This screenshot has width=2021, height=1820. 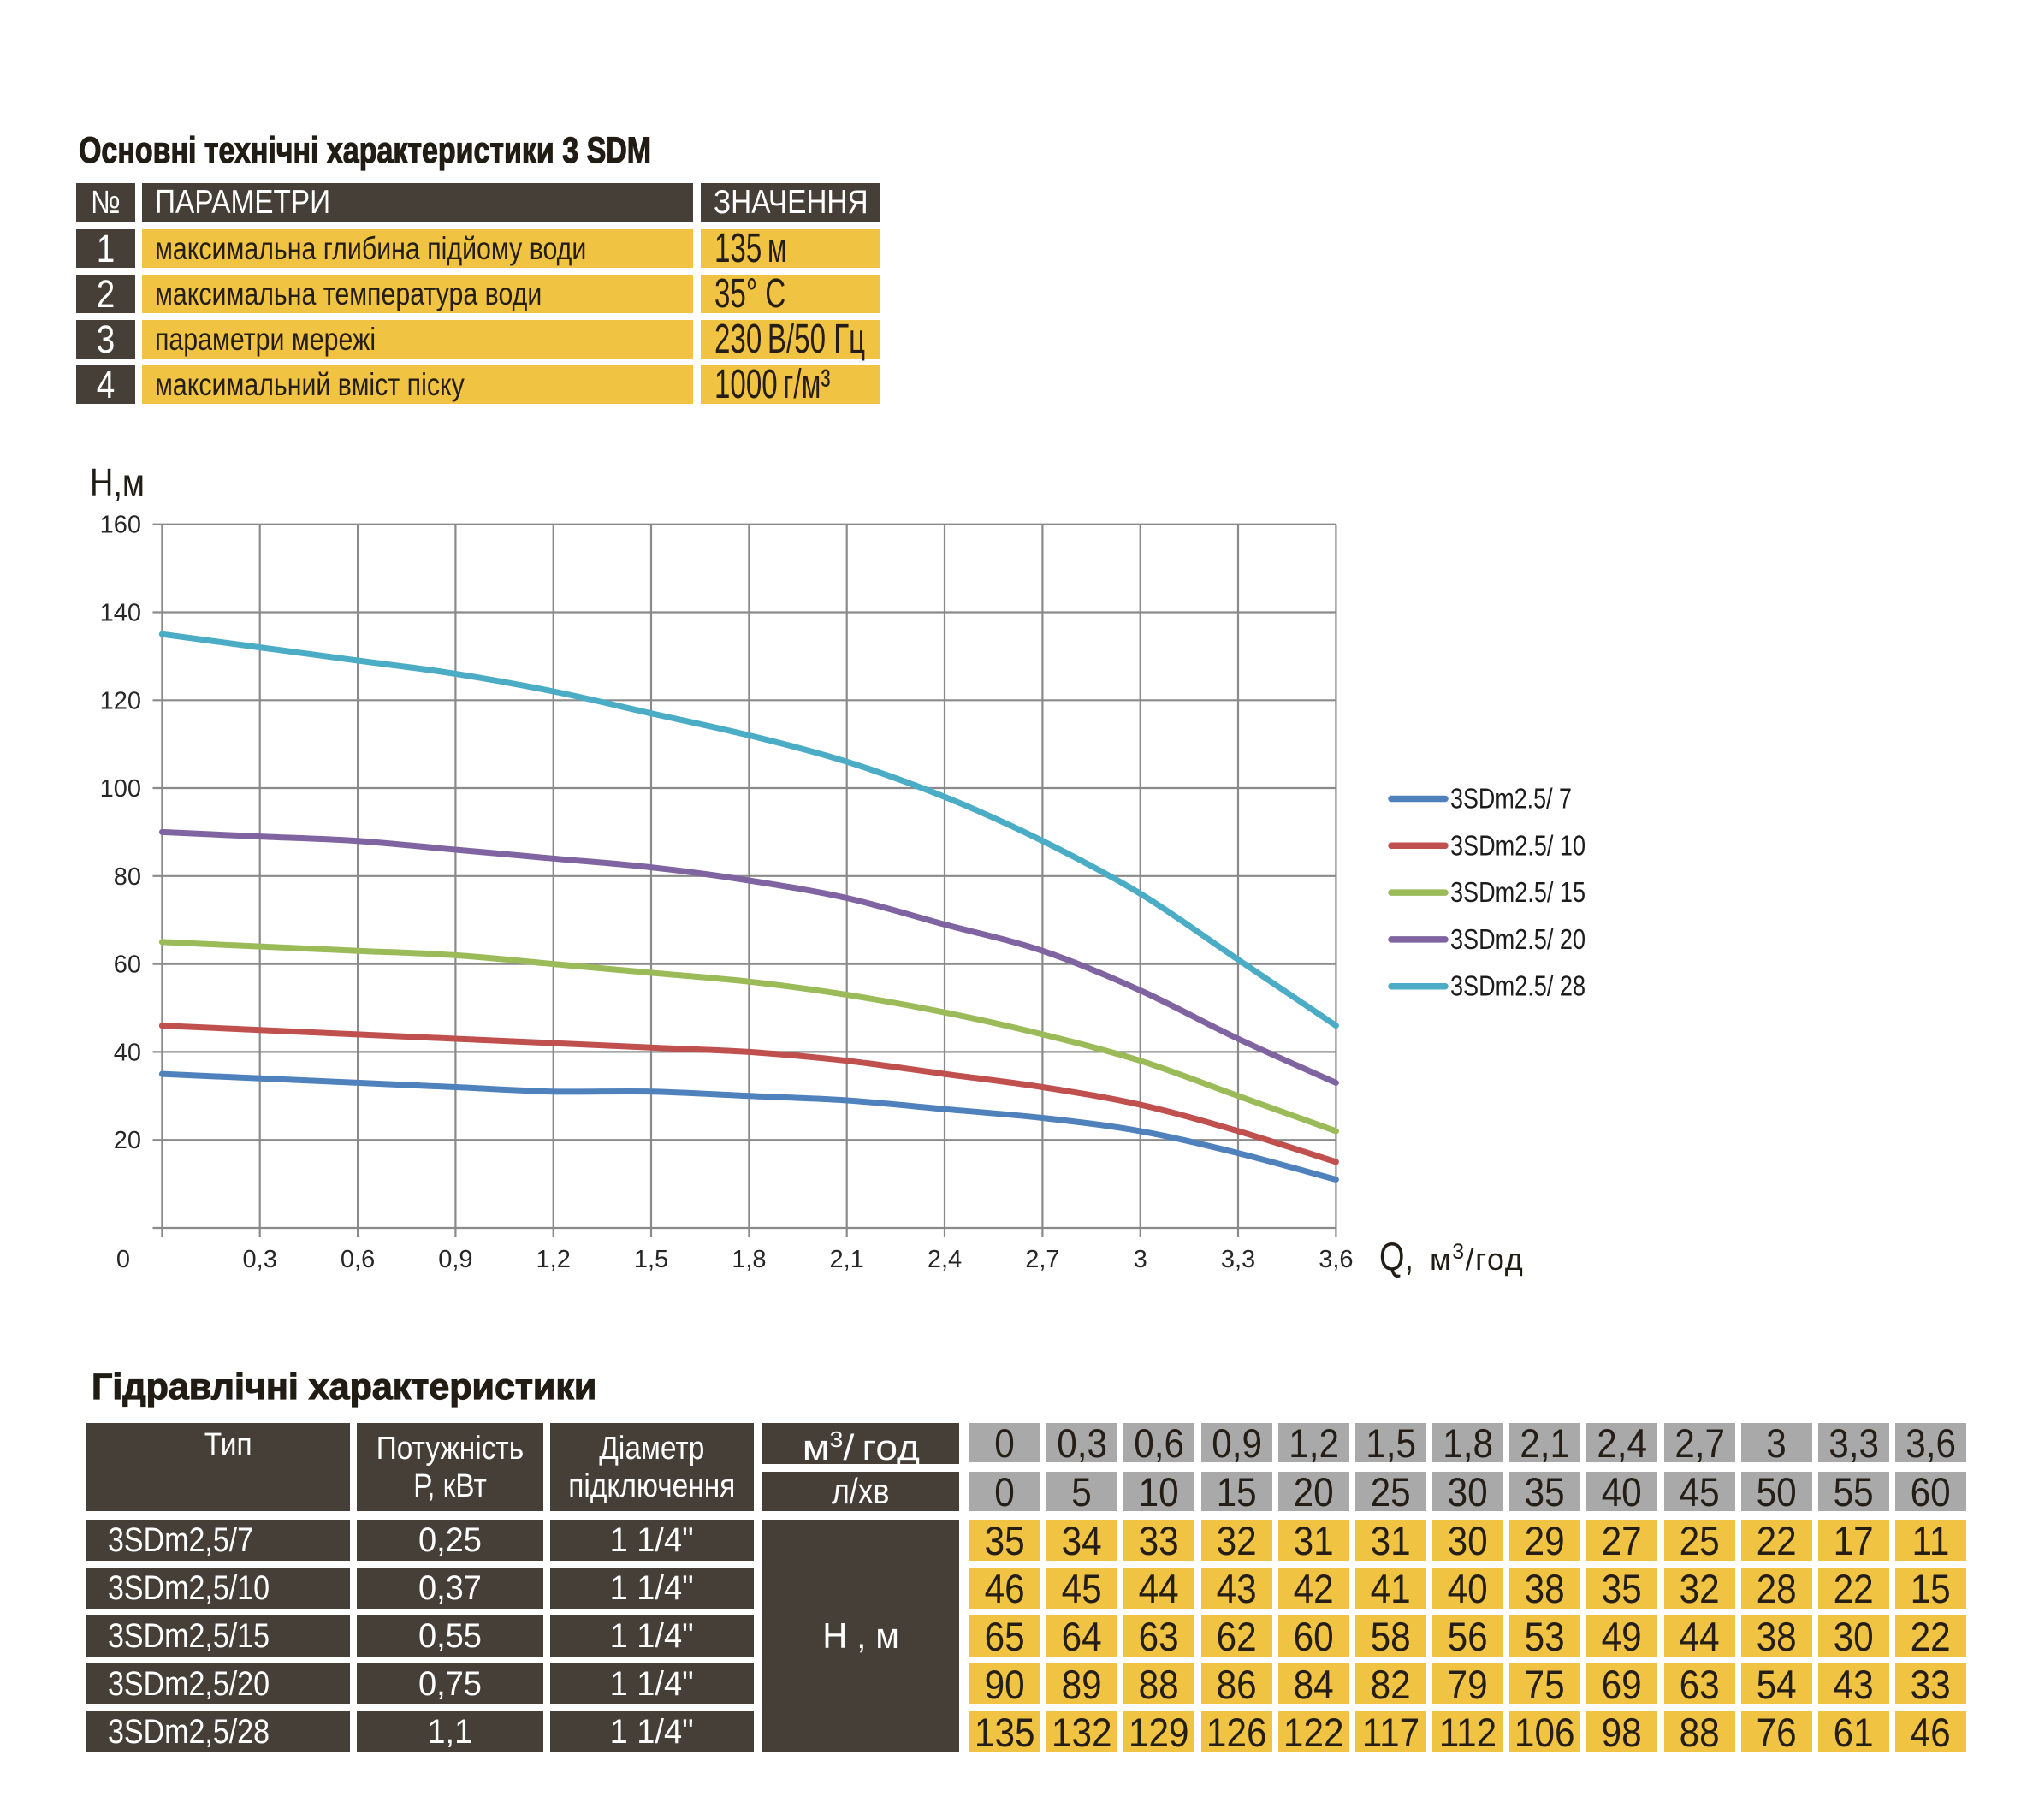 I want to click on svg-text: 140, so click(x=121, y=614).